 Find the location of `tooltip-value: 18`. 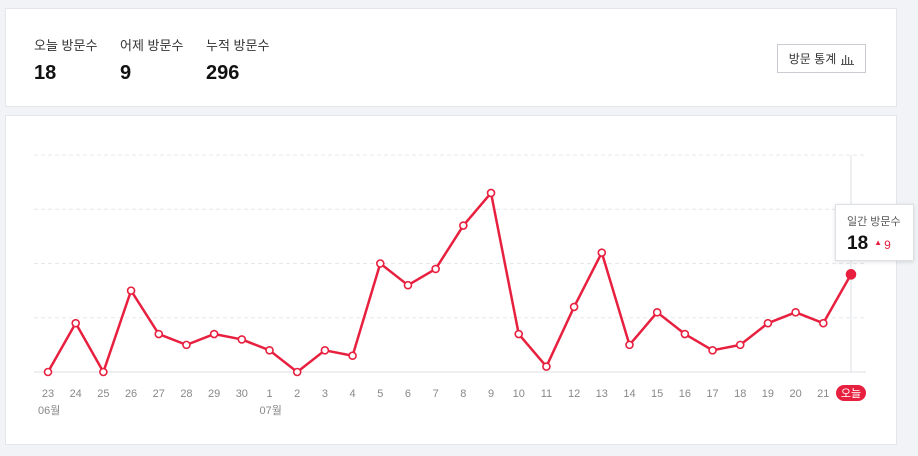

tooltip-value: 18 is located at coordinates (858, 243).